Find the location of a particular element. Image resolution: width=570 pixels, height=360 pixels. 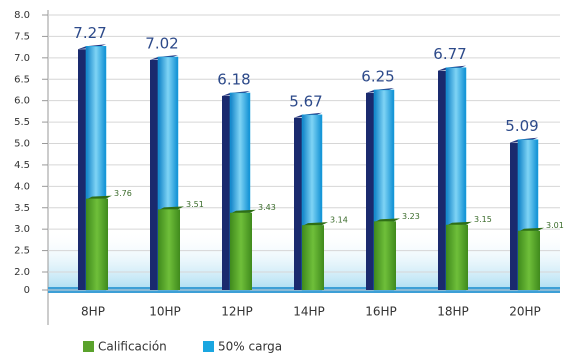

value-label: 7.02 is located at coordinates (161, 43).